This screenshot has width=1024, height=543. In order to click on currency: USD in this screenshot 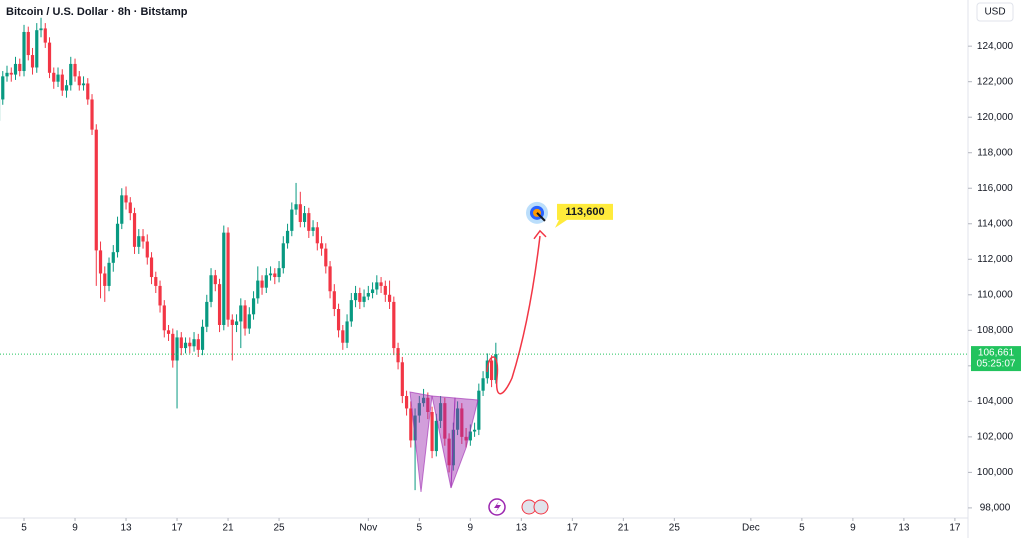, I will do `click(994, 12)`.